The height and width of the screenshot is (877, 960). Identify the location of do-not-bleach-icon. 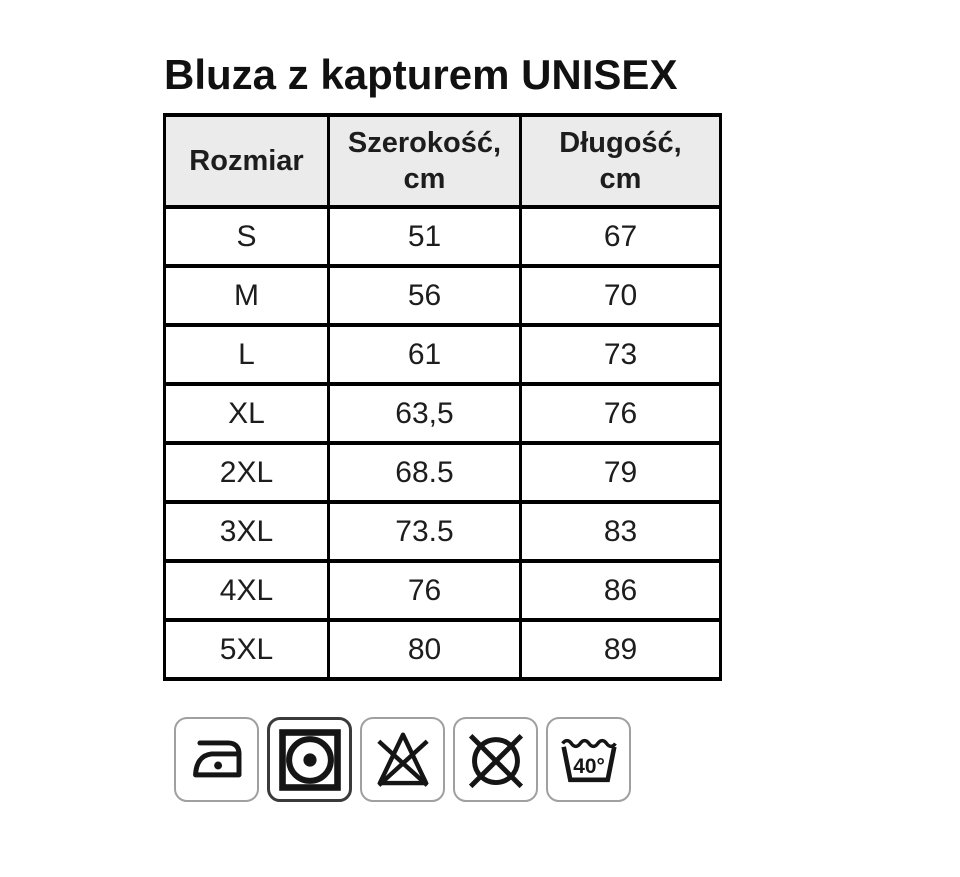
(402, 759).